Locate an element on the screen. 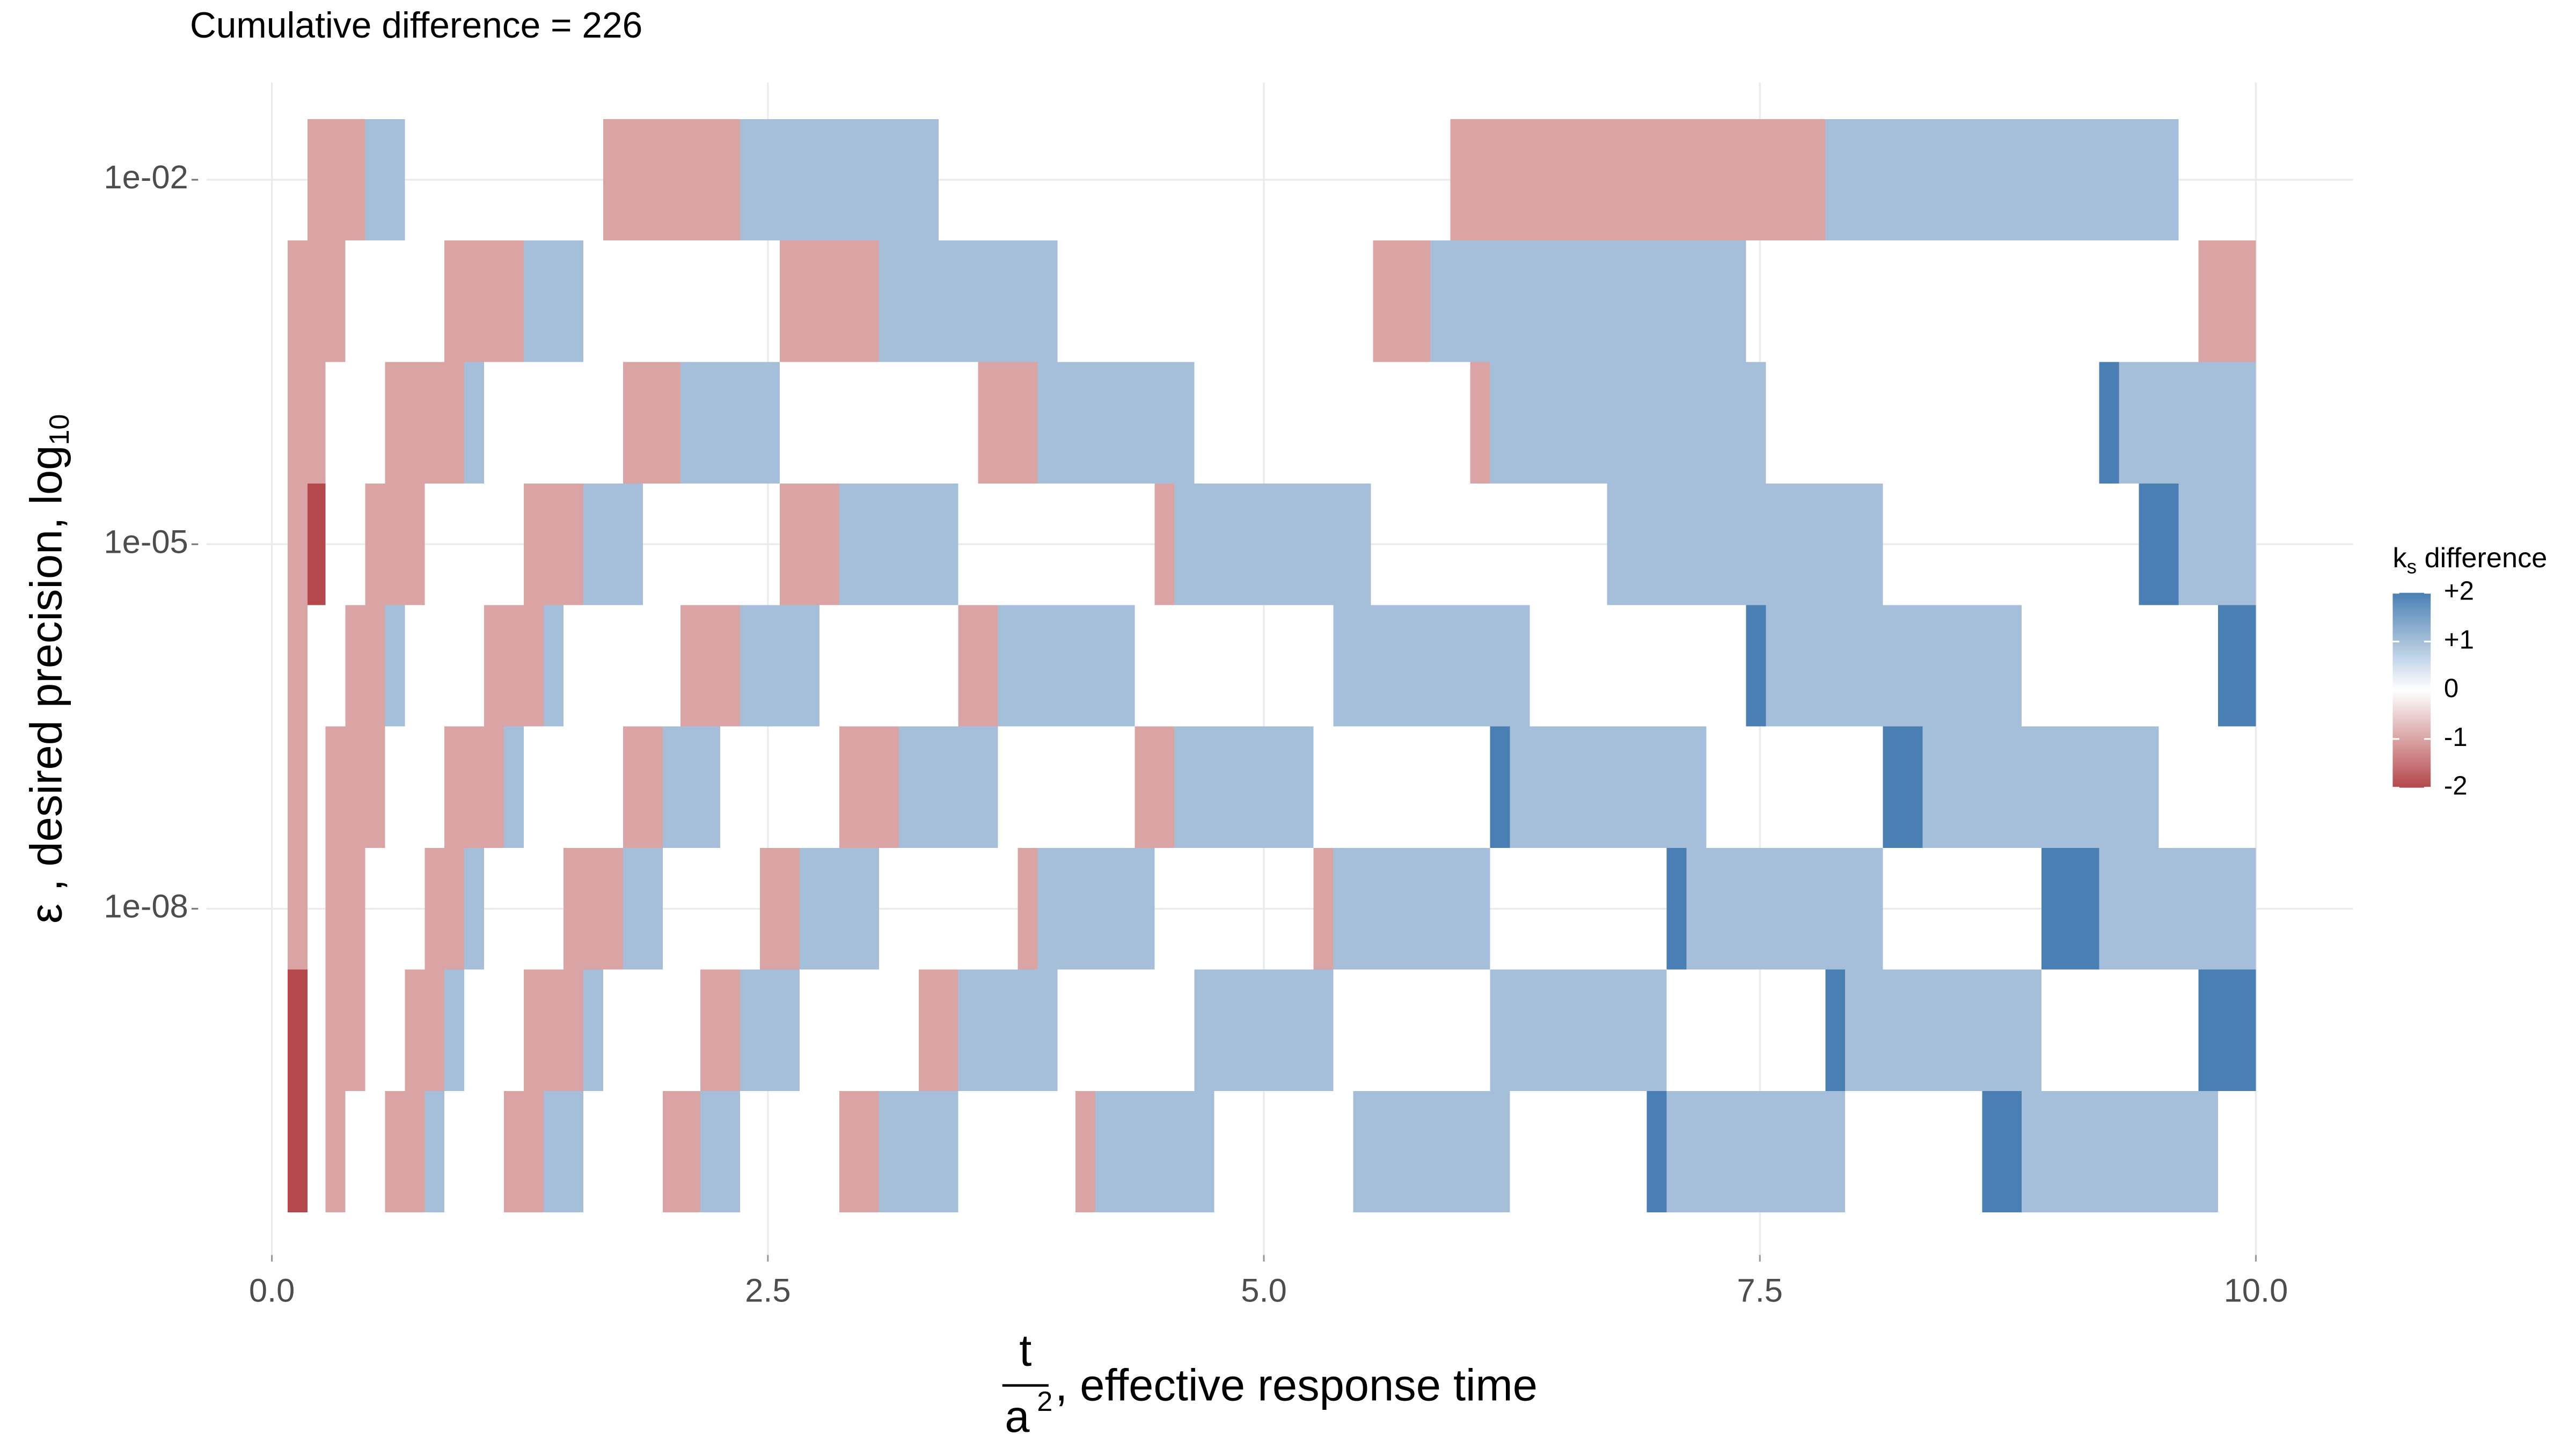  x-tick-label: 10.0 is located at coordinates (2256, 1290).